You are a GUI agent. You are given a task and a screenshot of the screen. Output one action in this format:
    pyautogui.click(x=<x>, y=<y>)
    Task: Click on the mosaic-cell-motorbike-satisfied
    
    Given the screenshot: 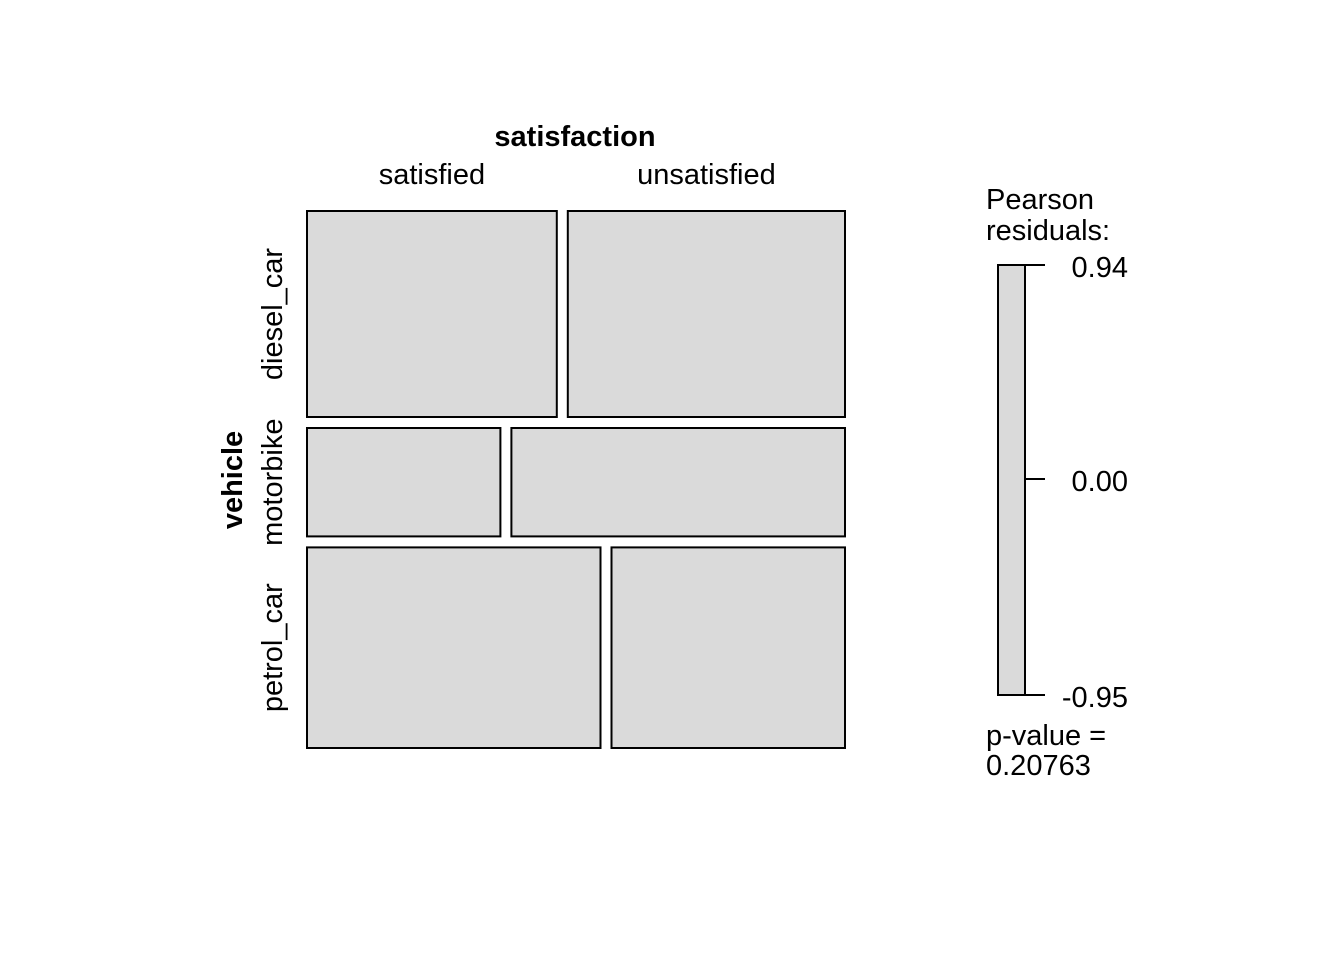 What is the action you would take?
    pyautogui.click(x=404, y=482)
    